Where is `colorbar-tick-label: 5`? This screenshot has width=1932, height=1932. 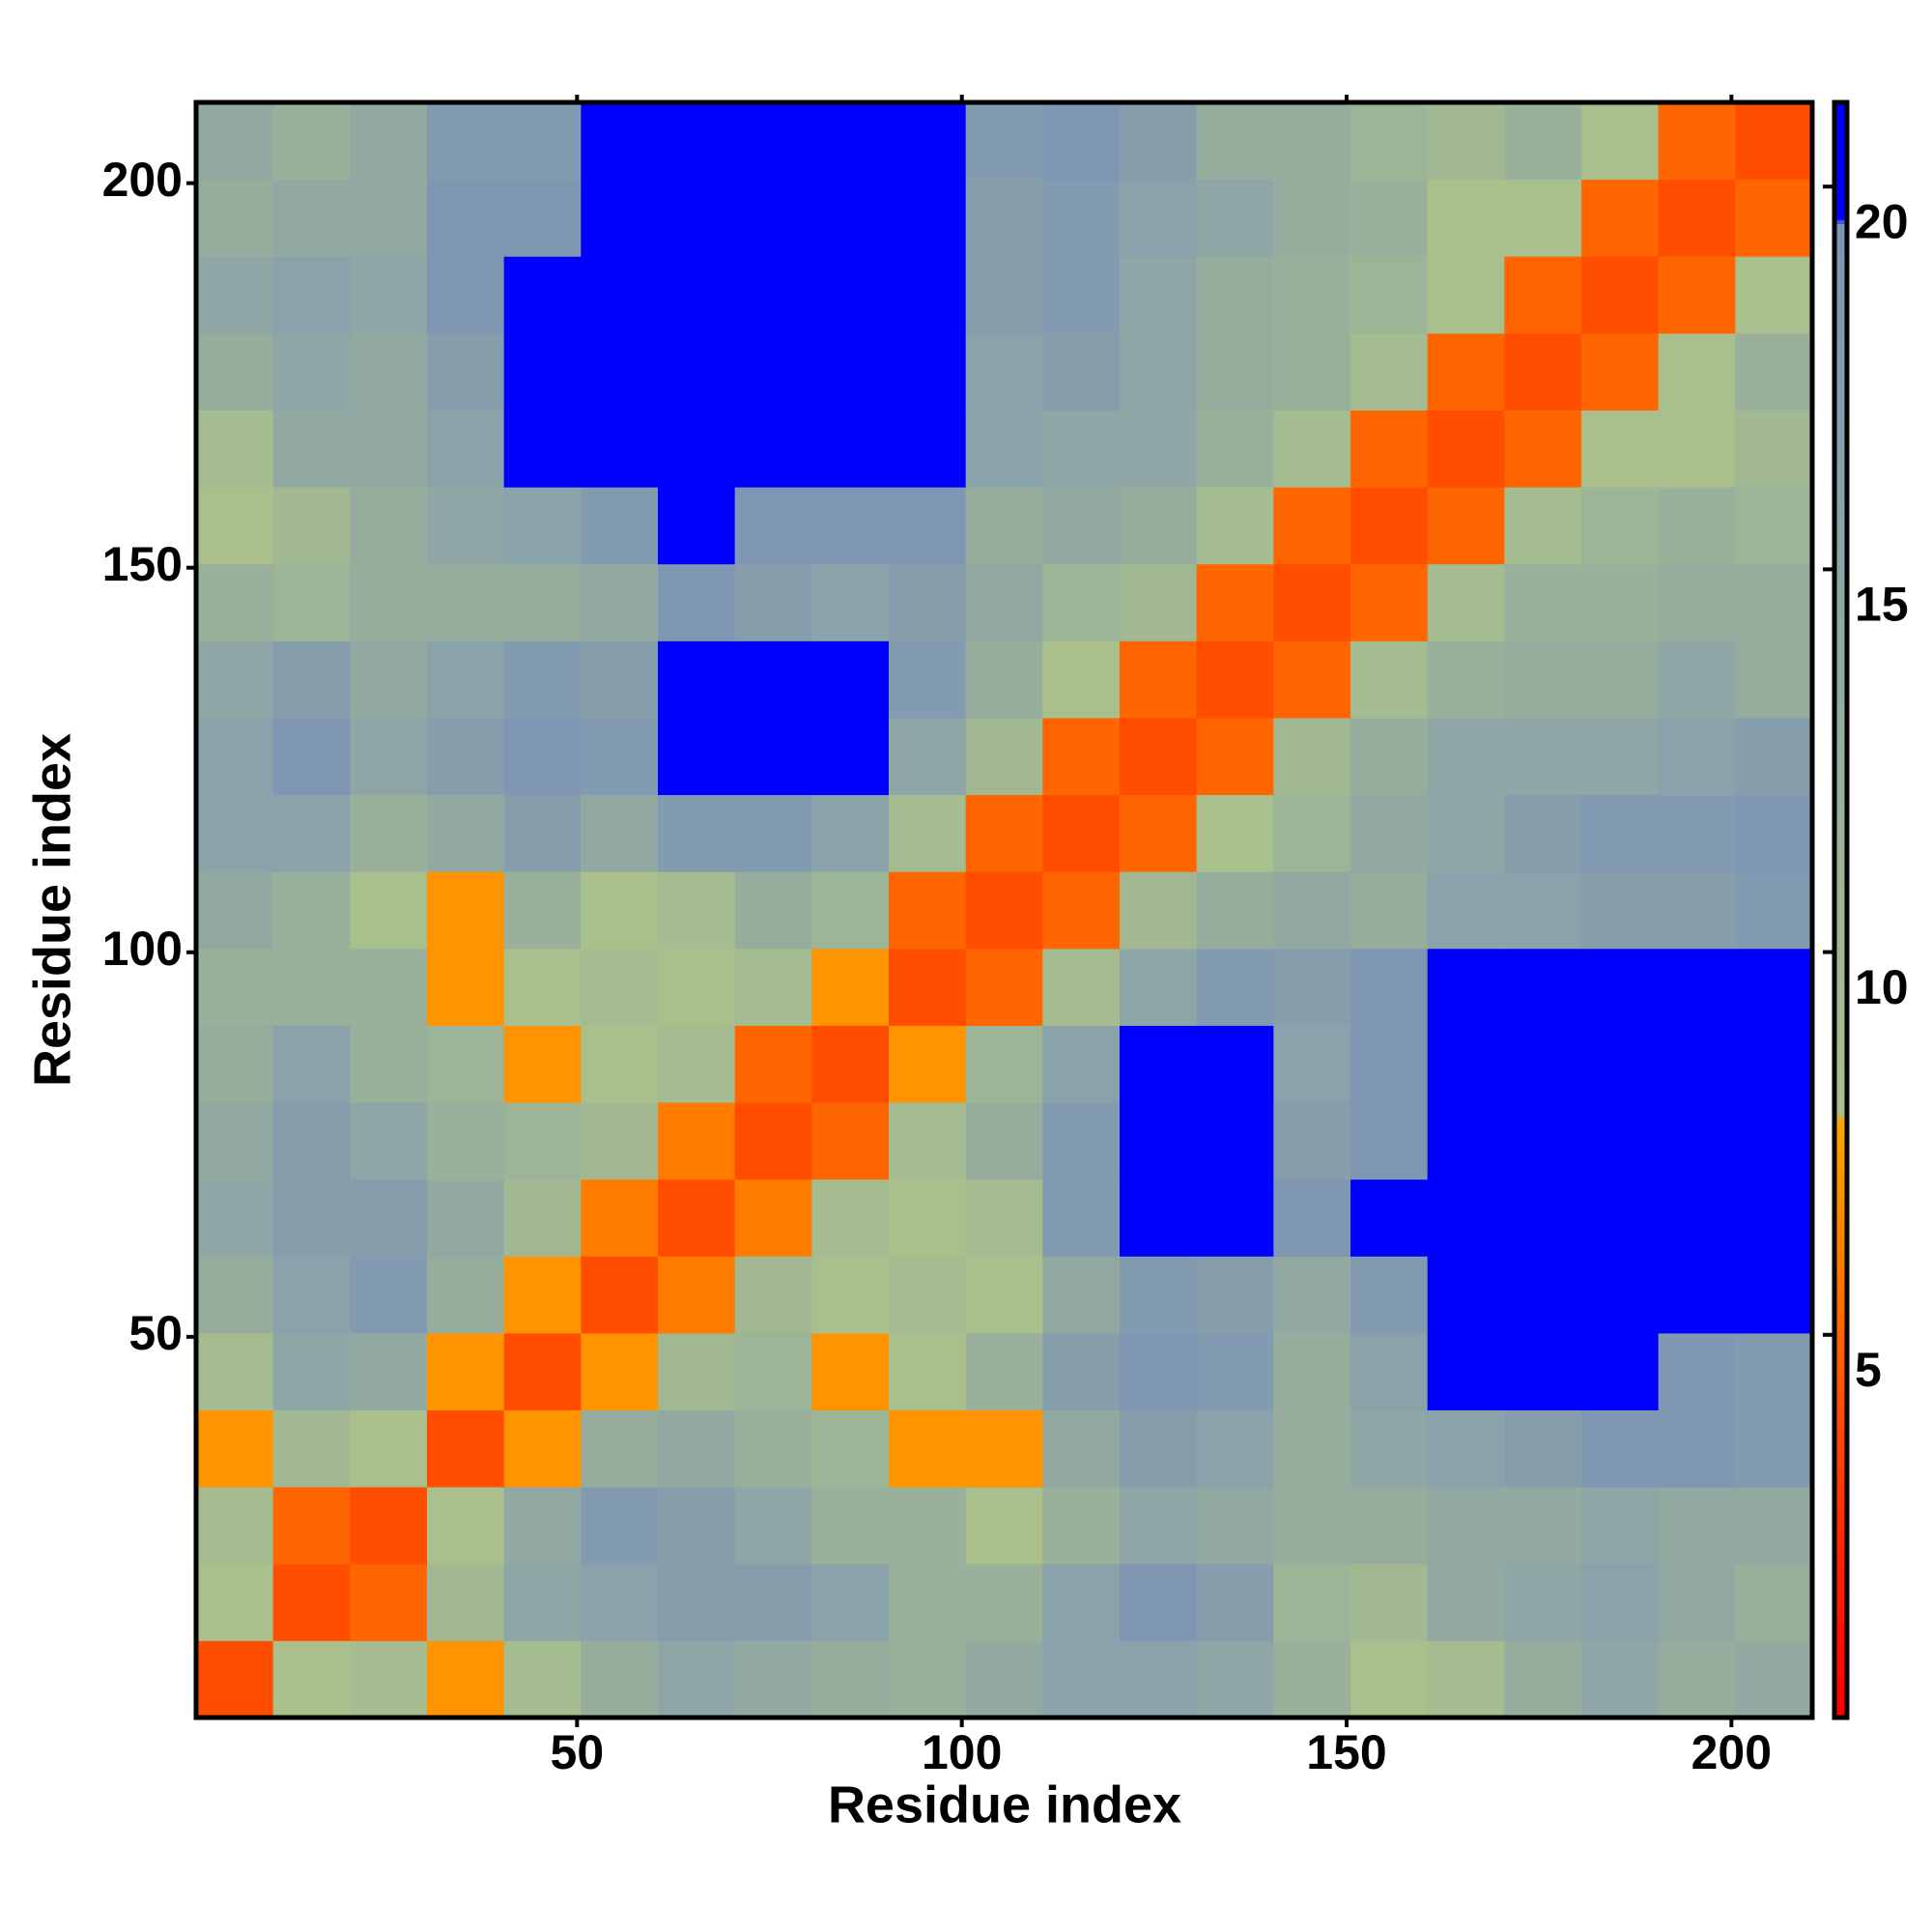
colorbar-tick-label: 5 is located at coordinates (1868, 1370).